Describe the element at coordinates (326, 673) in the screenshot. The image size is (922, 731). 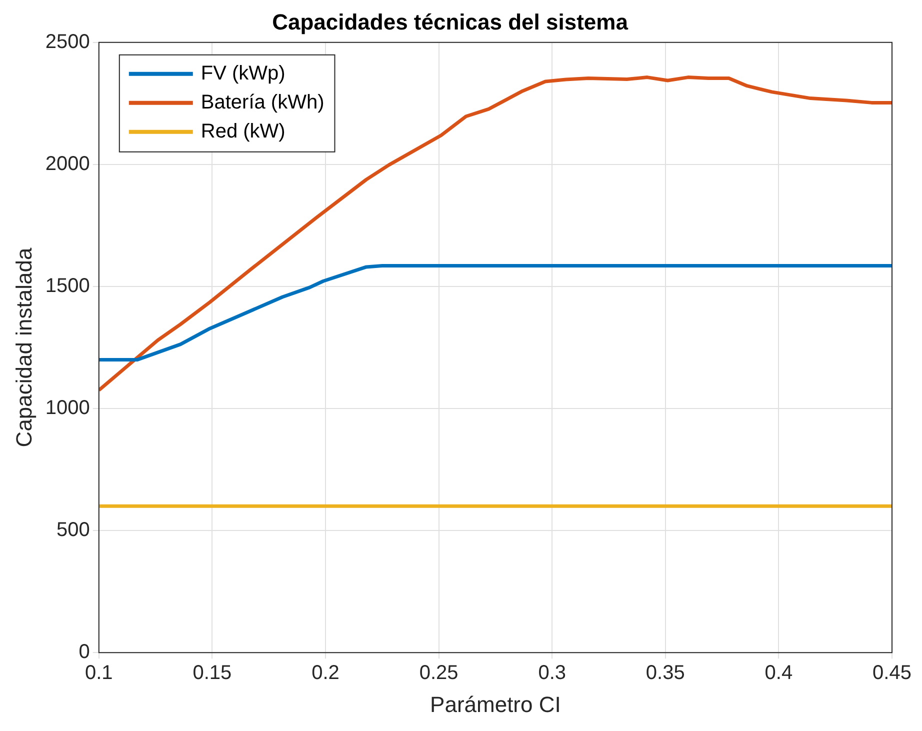
I see `x-tick-label: 0.2` at that location.